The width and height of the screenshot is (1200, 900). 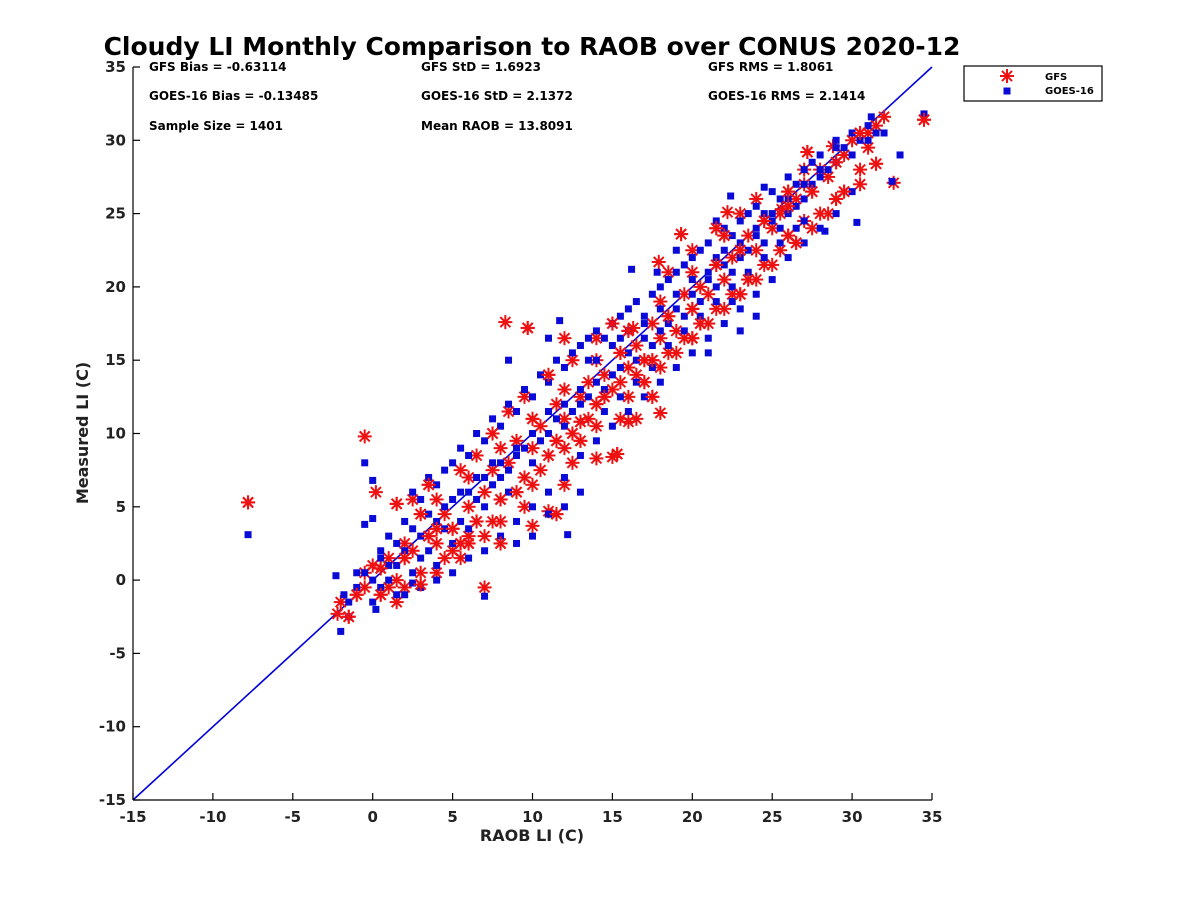 I want to click on legend-gfs-label: GFS, so click(x=1056, y=77).